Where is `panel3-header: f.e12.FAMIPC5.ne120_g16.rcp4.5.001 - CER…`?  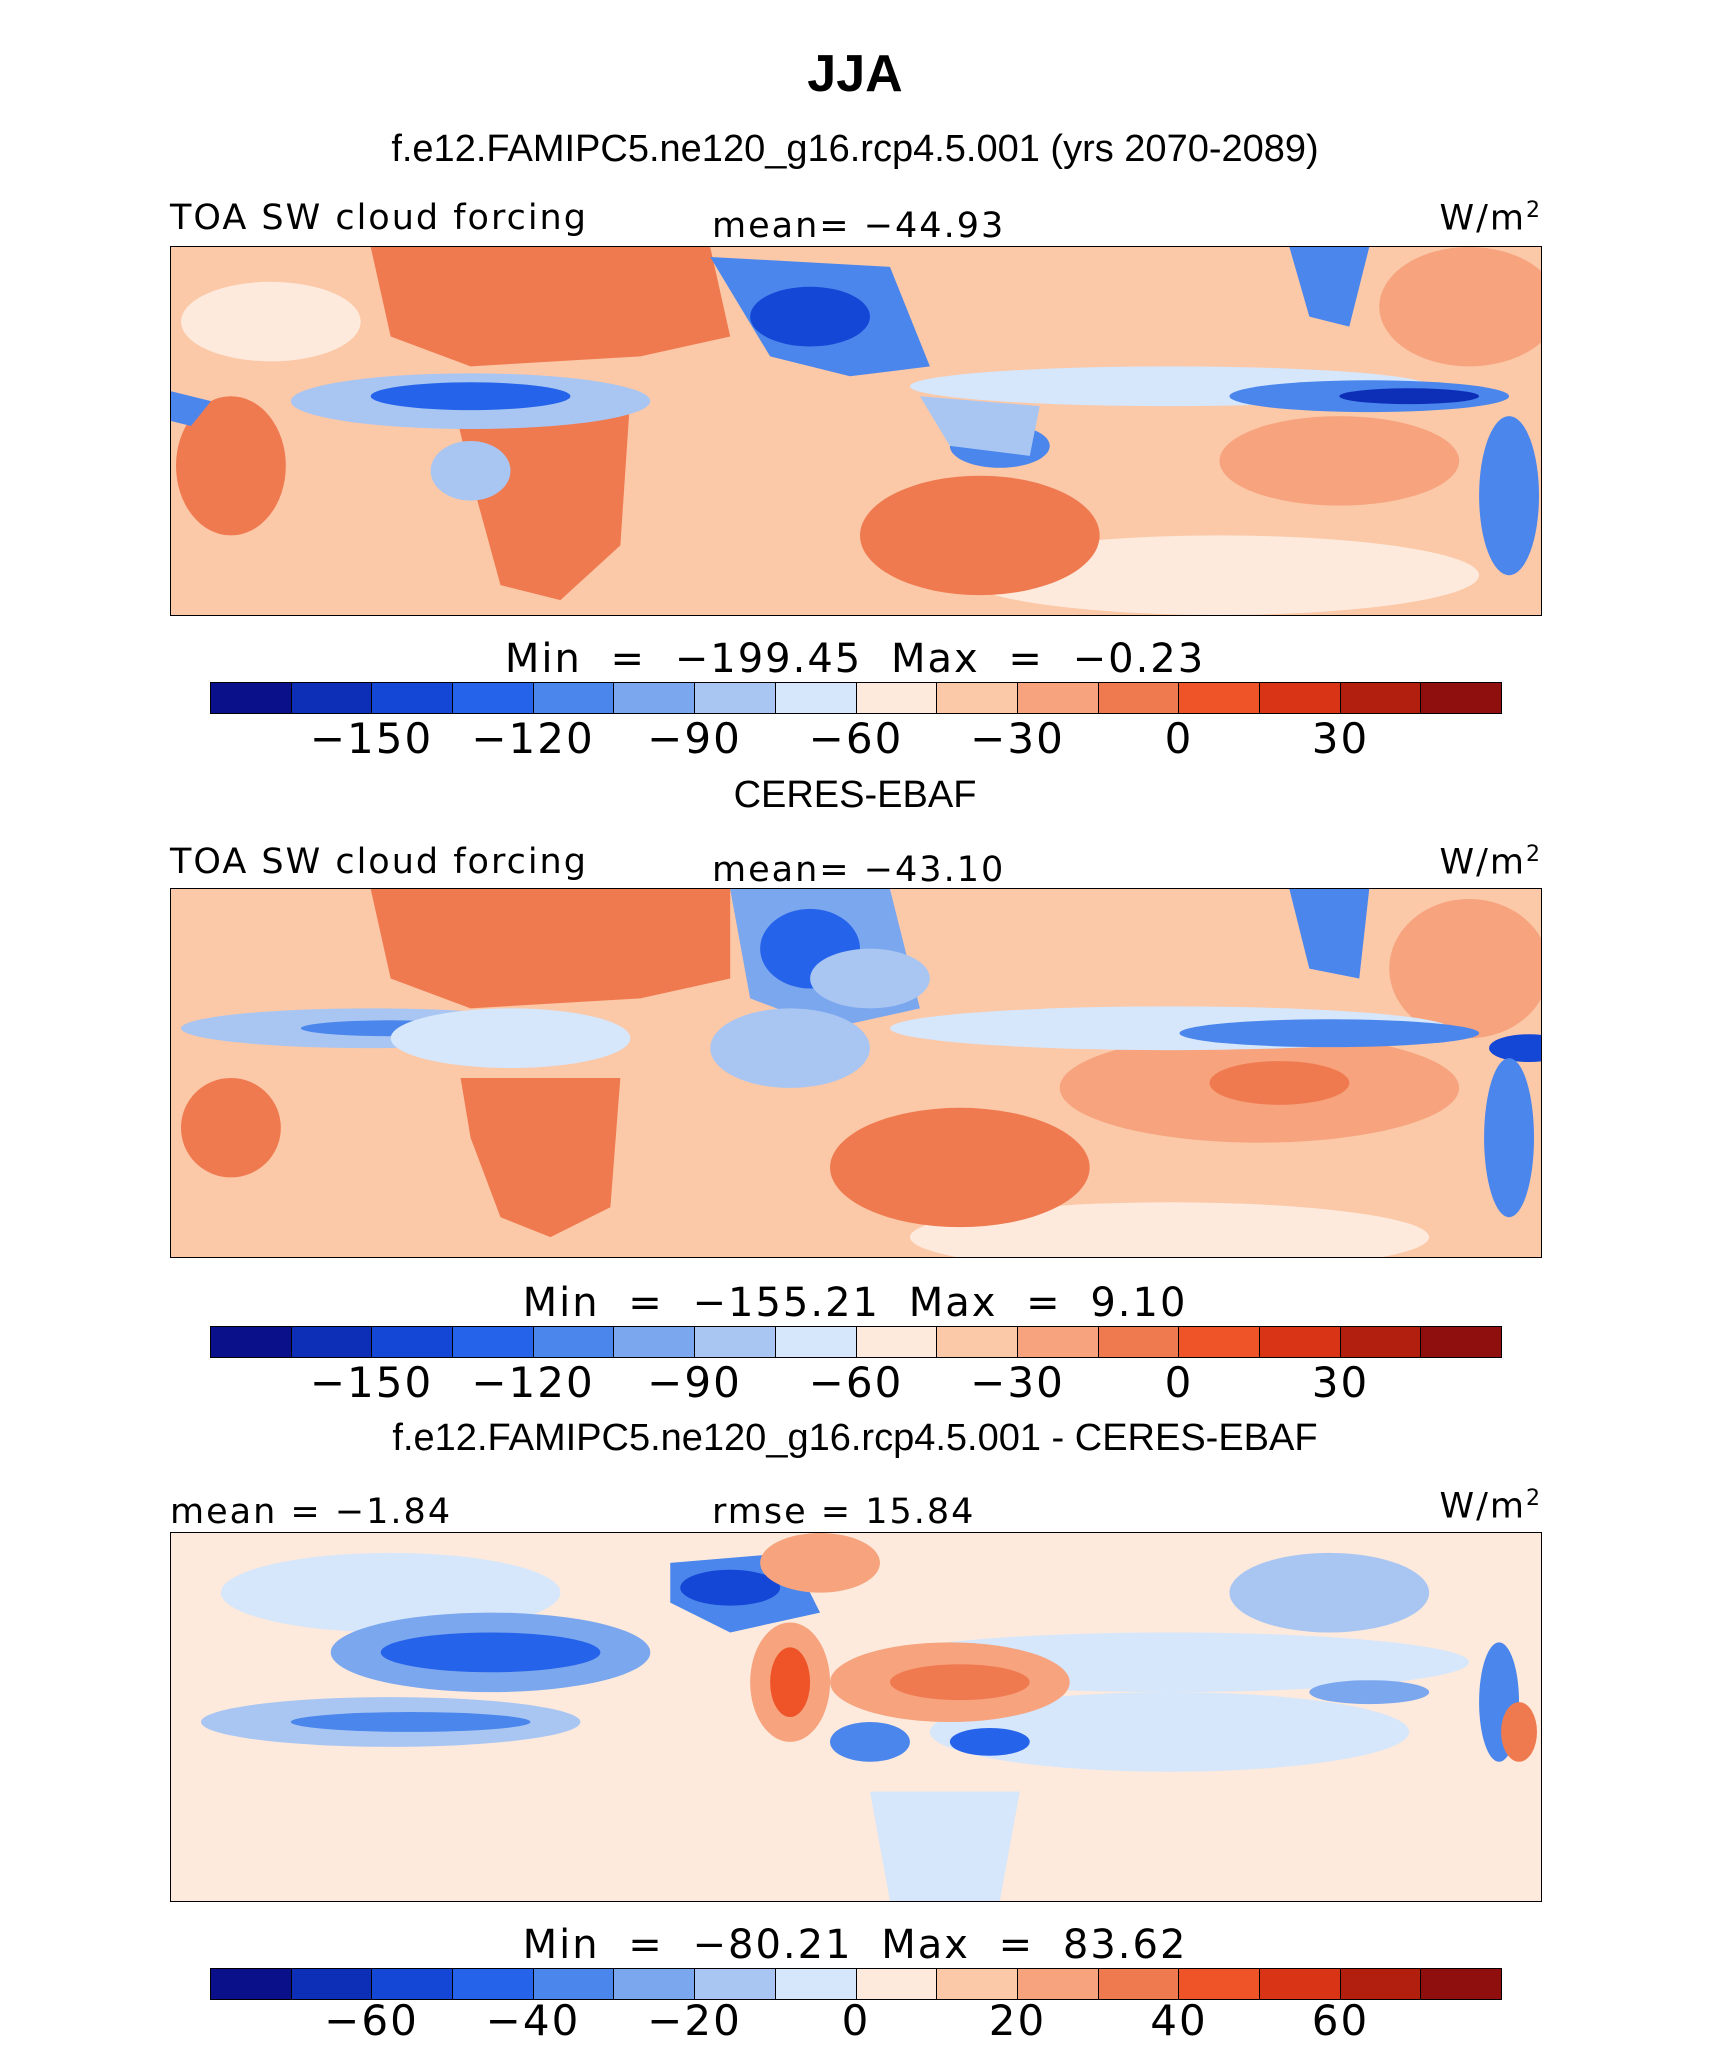 panel3-header: f.e12.FAMIPC5.ne120_g16.rcp4.5.001 - CER… is located at coordinates (855, 1438).